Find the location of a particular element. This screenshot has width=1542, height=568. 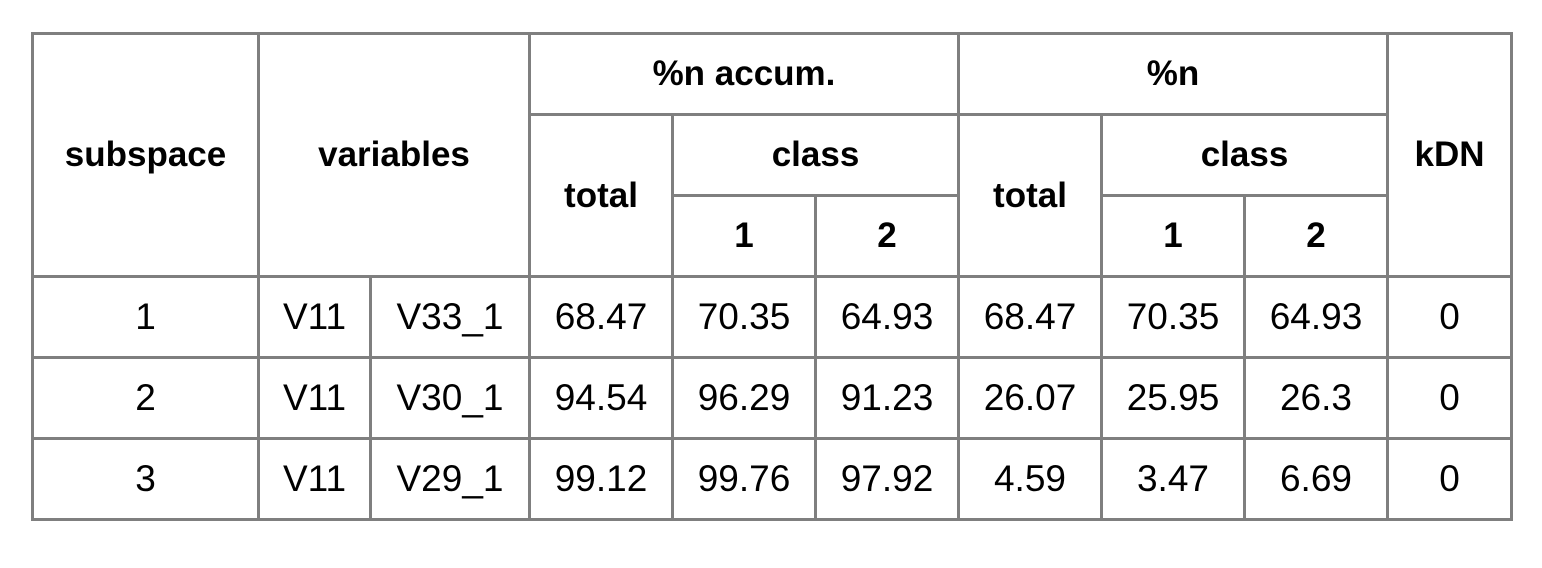

cell-pct-total: 68.47 is located at coordinates (1030, 317).